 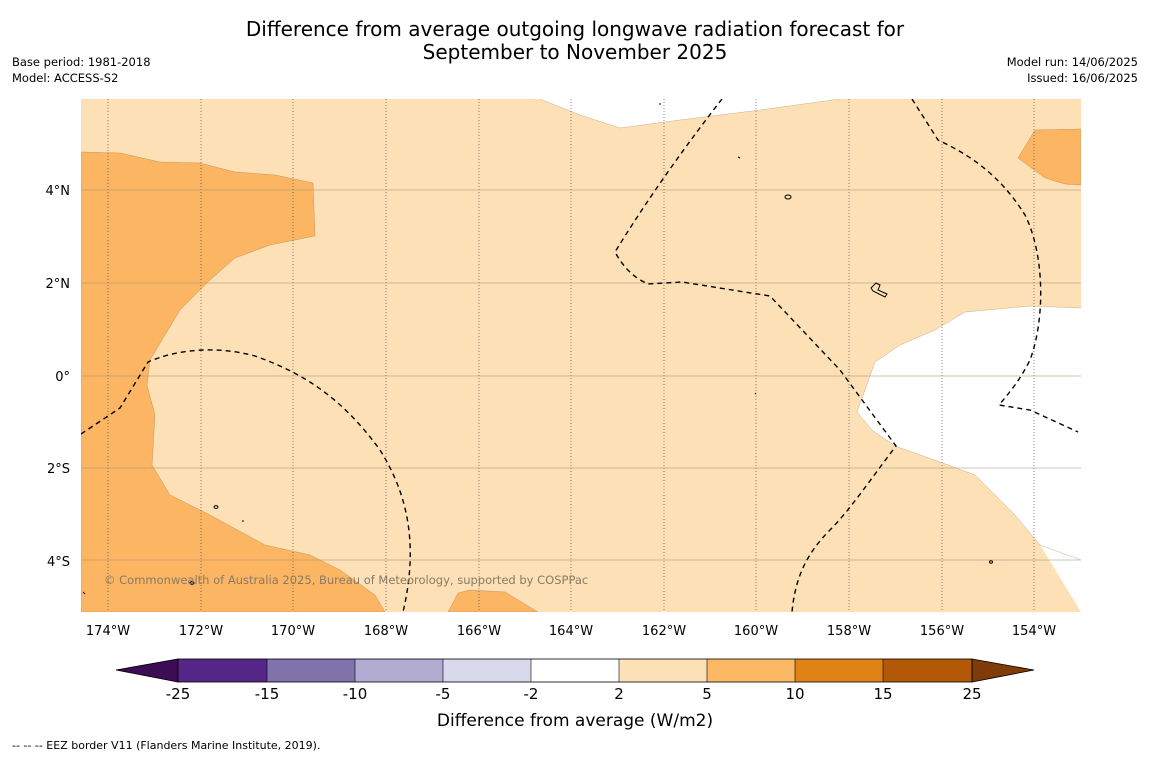 I want to click on lon-label: 158°W, so click(x=849, y=631).